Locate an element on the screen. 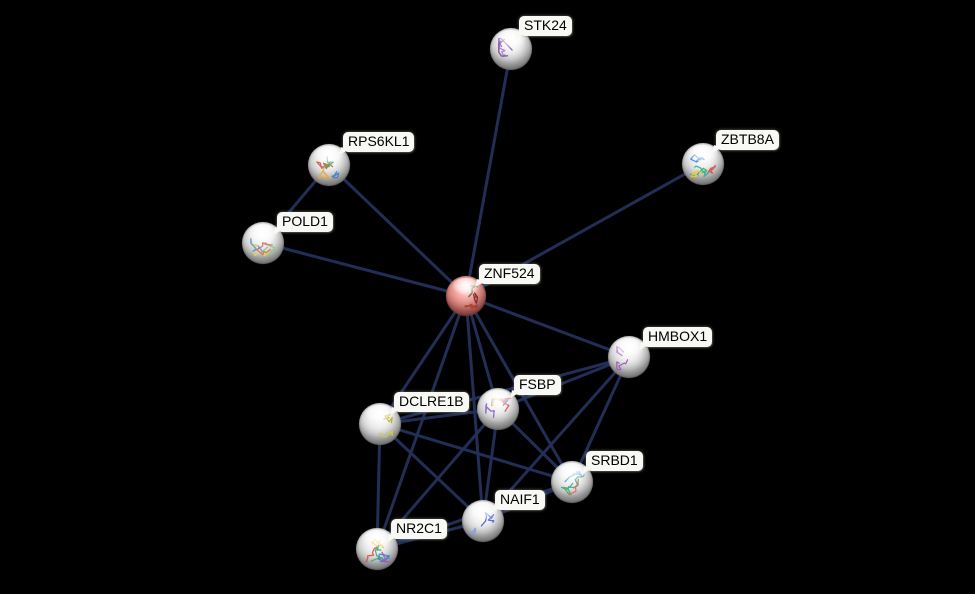 The height and width of the screenshot is (594, 975). edge-ZNF524-RPS6KL1 is located at coordinates (397, 230).